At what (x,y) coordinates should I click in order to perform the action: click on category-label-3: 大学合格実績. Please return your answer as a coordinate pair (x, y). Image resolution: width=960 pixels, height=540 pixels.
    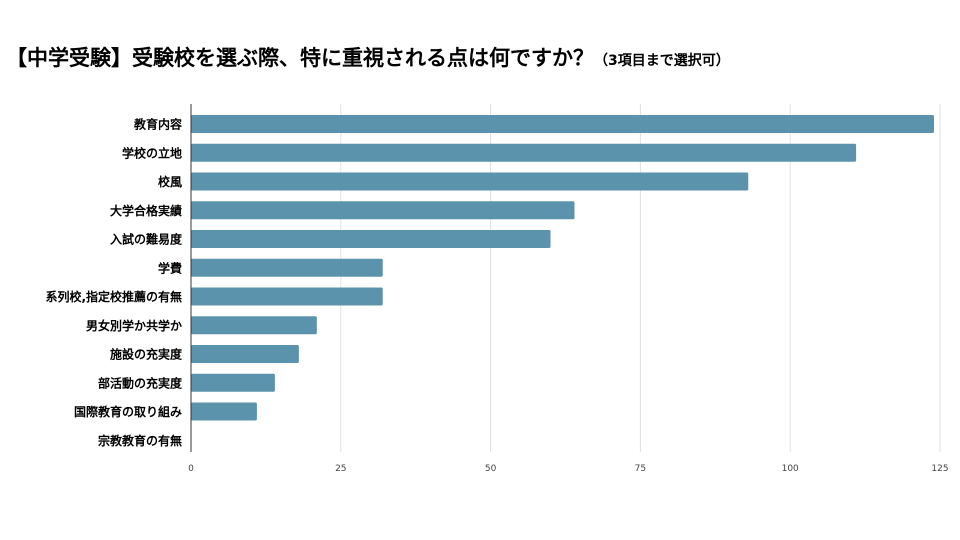
    Looking at the image, I should click on (146, 210).